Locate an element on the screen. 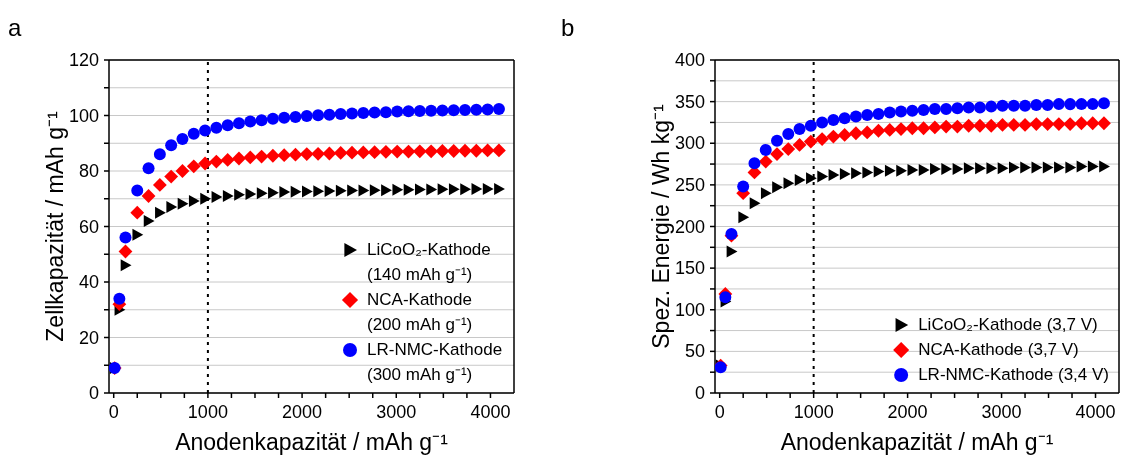 The width and height of the screenshot is (1122, 458). legend-label: LiCoO₂-Kathode (3,7 V) is located at coordinates (1008, 325).